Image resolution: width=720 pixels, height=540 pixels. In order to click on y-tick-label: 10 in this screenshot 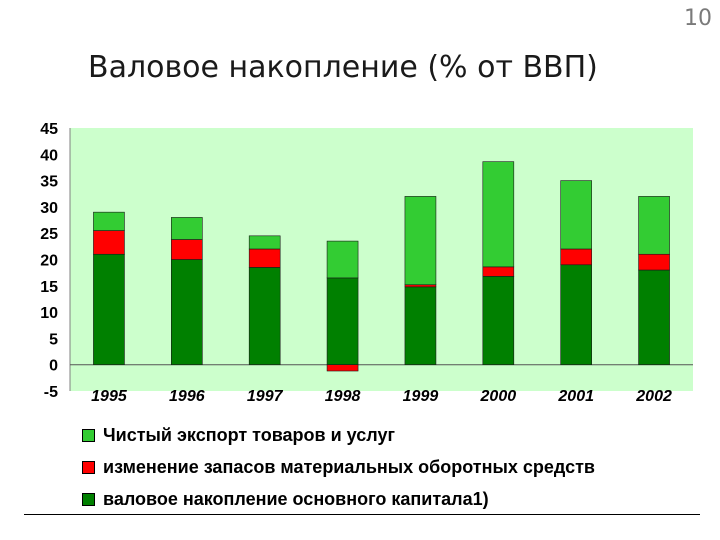, I will do `click(49, 313)`.